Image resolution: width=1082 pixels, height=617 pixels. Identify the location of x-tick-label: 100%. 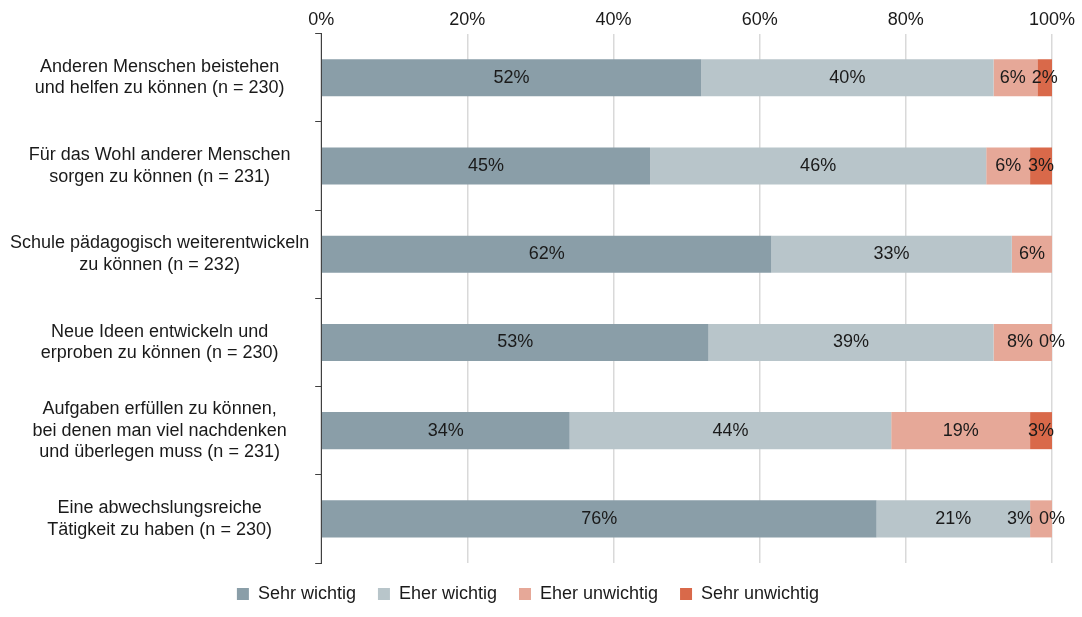
(1052, 18).